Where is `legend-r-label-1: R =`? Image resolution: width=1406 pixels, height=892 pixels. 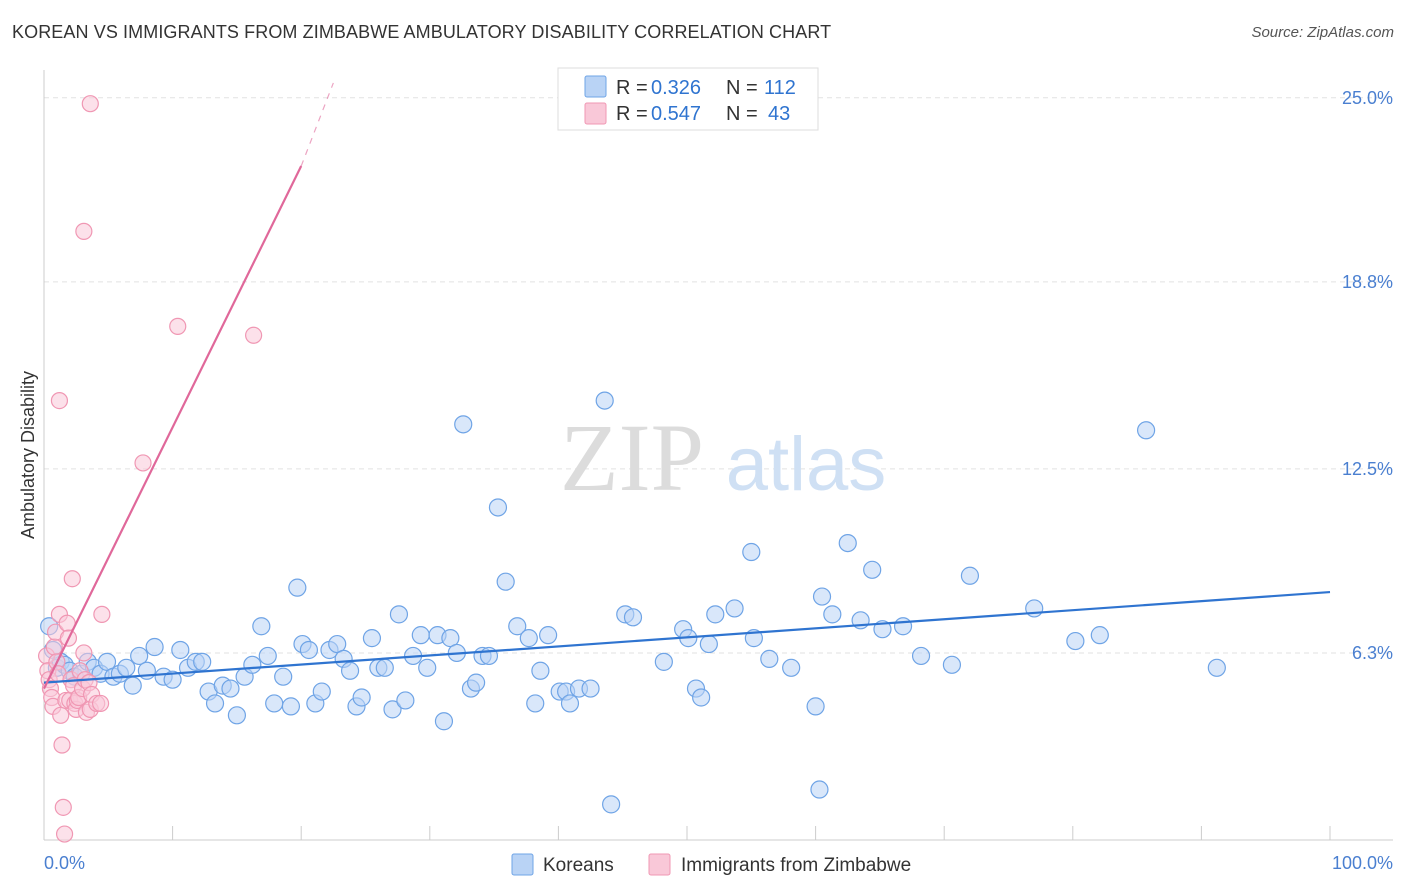 legend-r-label-1: R = is located at coordinates (632, 88).